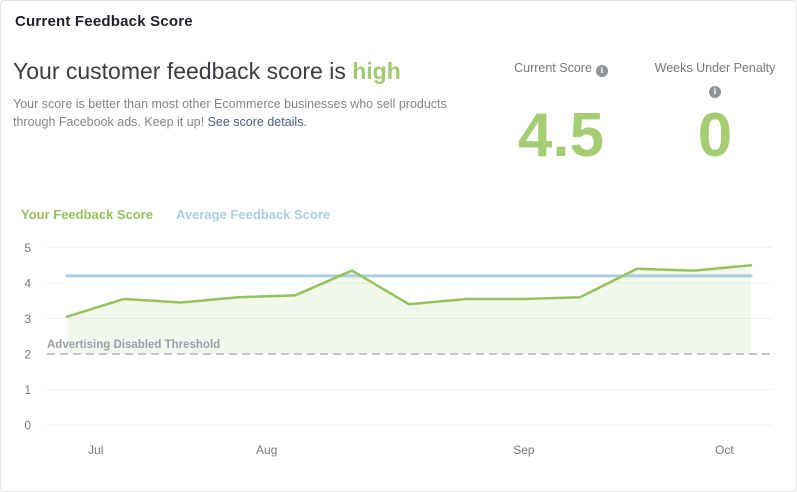 The height and width of the screenshot is (492, 797). I want to click on y-axis-tick-label: 4, so click(27, 284).